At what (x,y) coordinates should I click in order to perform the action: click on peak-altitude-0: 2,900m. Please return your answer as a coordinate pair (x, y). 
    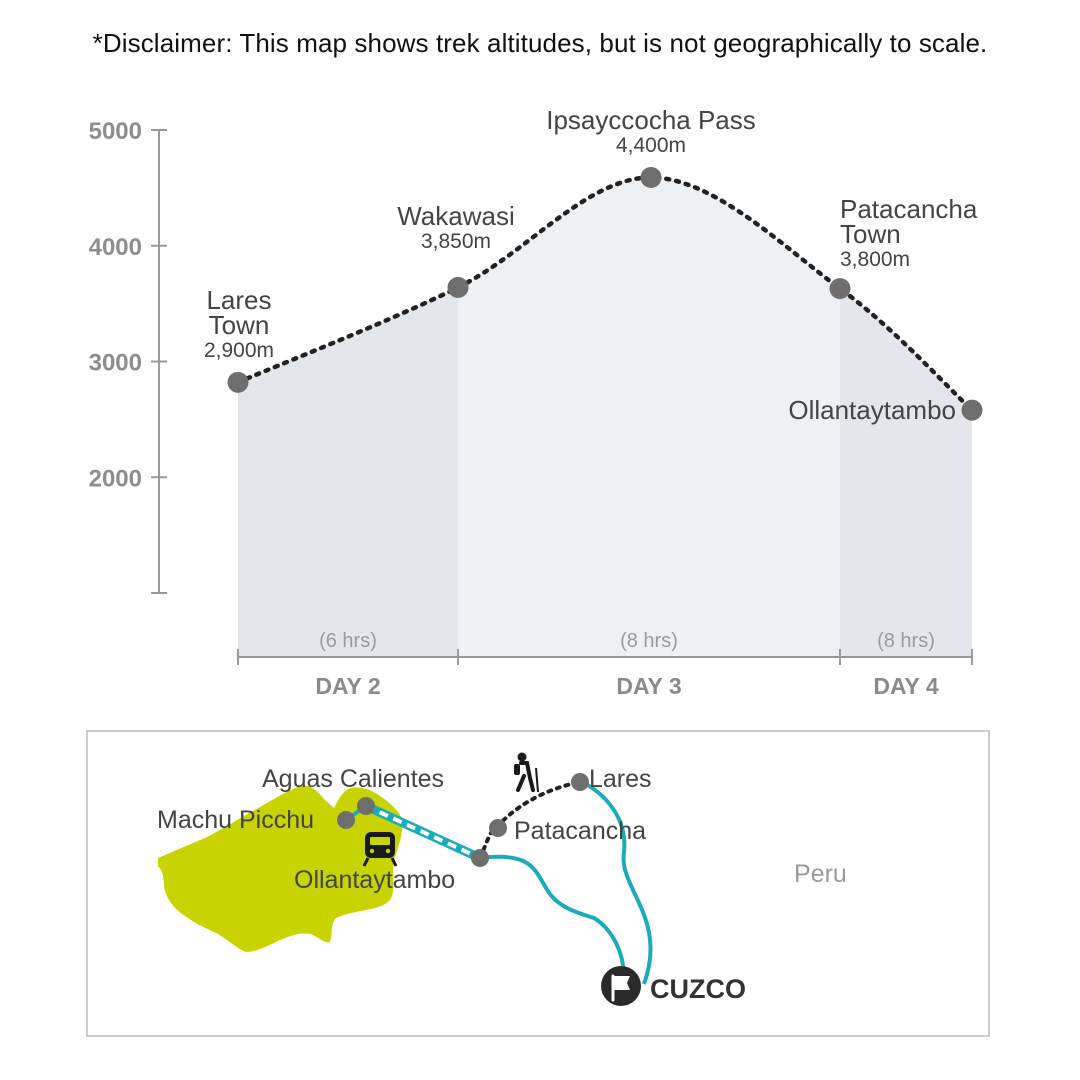
    Looking at the image, I should click on (239, 350).